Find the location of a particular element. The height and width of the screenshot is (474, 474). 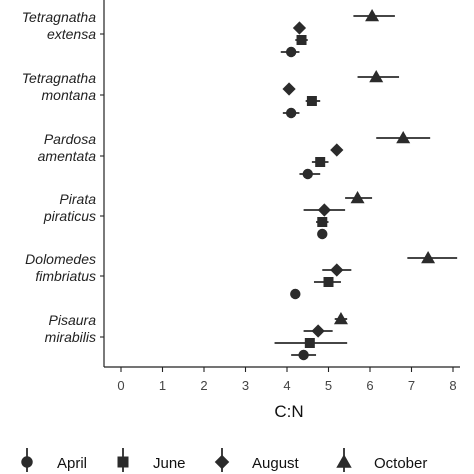

x-tick-label: 6 is located at coordinates (369, 385).